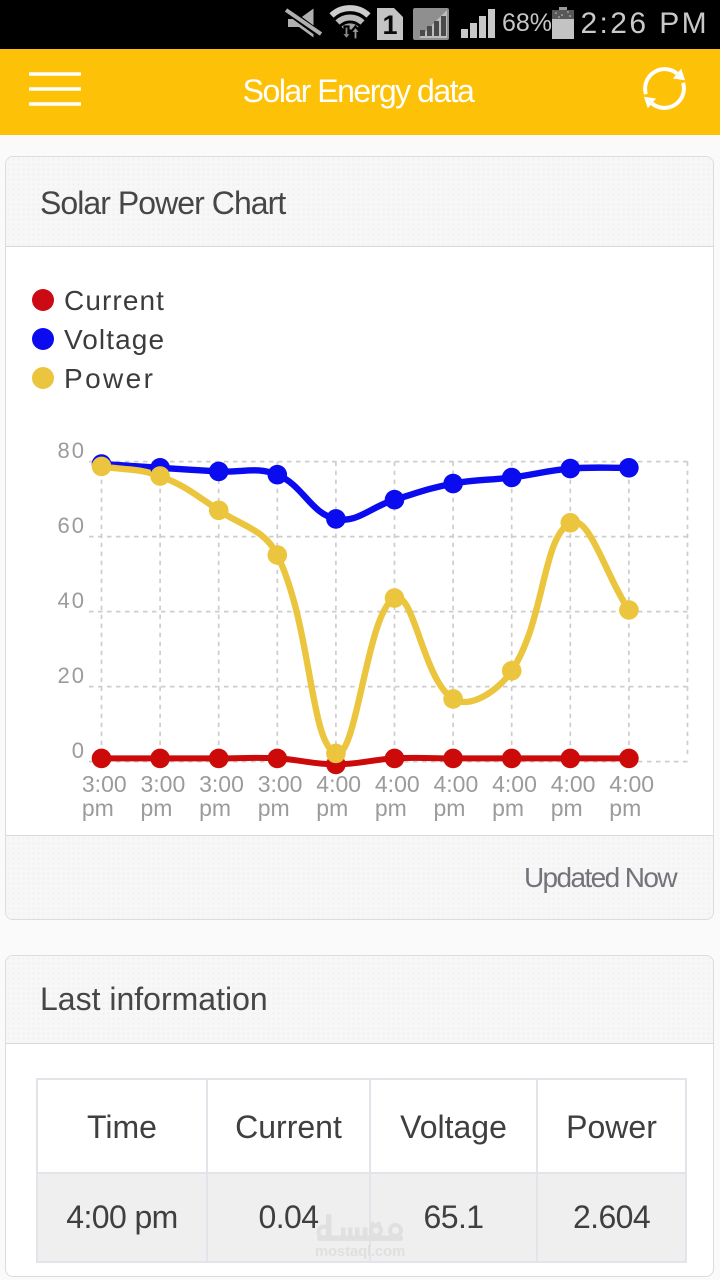 Image resolution: width=720 pixels, height=1280 pixels. Describe the element at coordinates (389, 25) in the screenshot. I see `svg-text: 1` at that location.